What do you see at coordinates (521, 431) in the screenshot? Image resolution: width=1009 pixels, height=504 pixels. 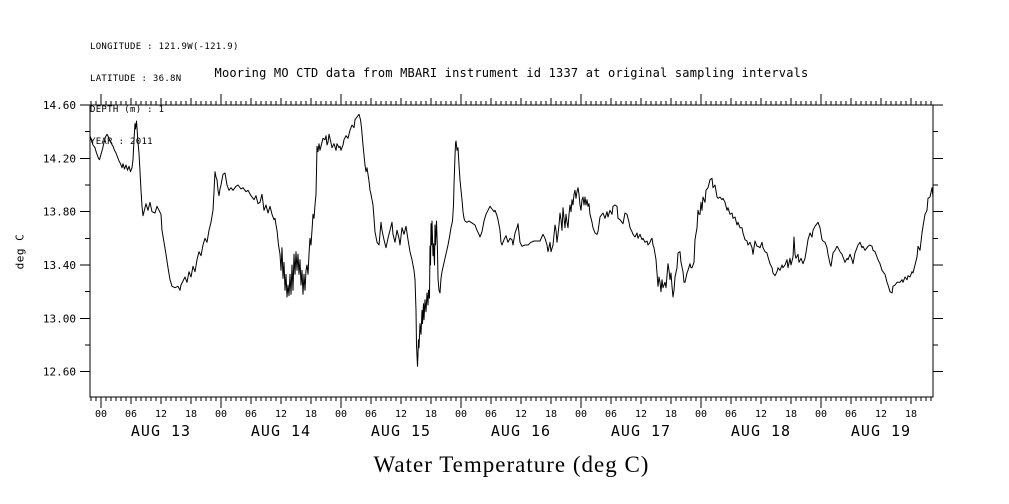 I see `x-day-label: AUG 16` at bounding box center [521, 431].